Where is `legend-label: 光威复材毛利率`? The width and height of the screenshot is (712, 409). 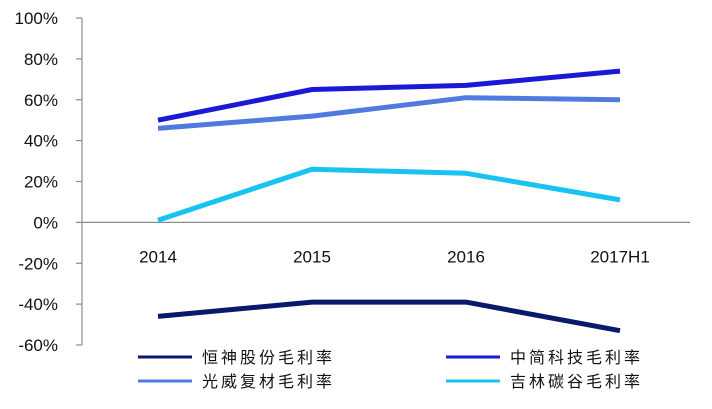 legend-label: 光威复材毛利率 is located at coordinates (268, 381).